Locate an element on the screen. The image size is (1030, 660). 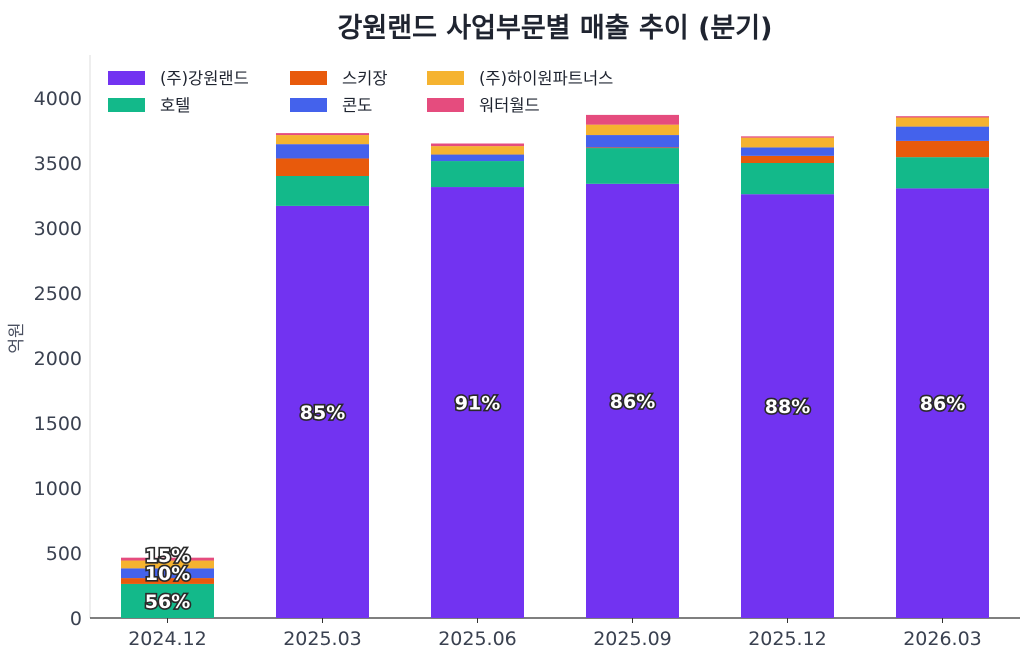
chart-title: 강원랜드 사업부문별 매출 추이 (분기) is located at coordinates (555, 28).